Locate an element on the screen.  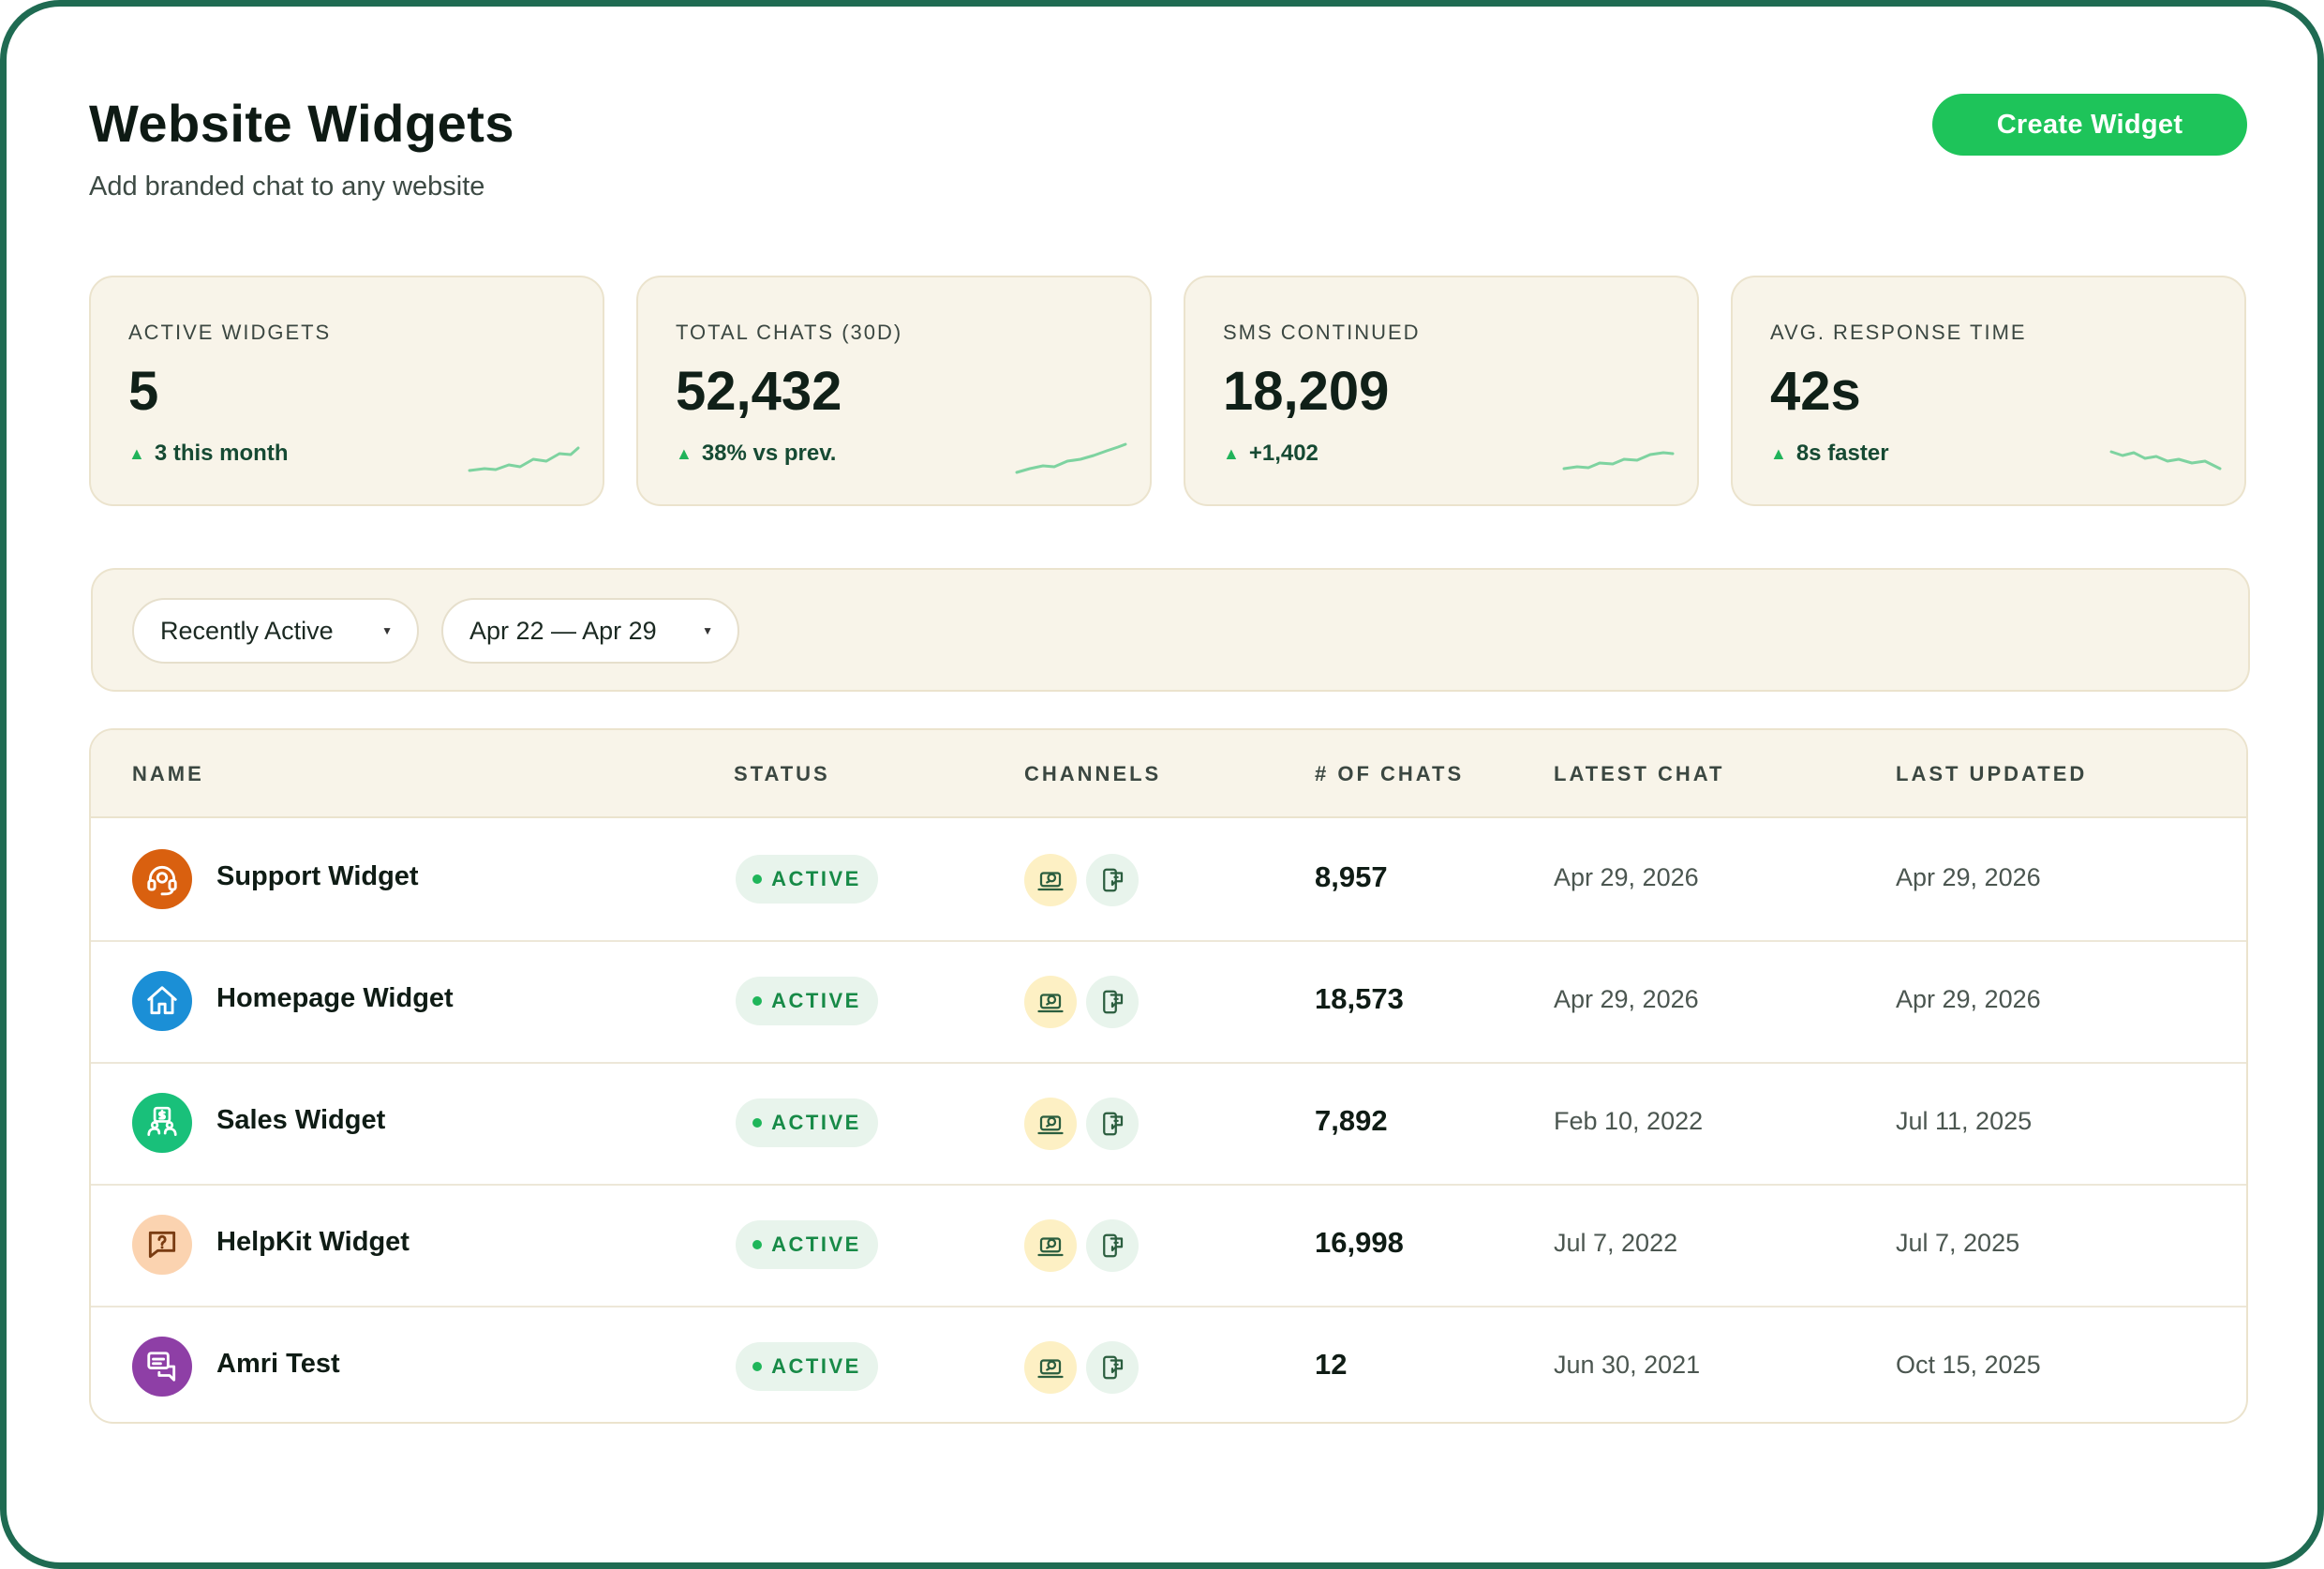
widget-name: Amri Test is located at coordinates (278, 1364).